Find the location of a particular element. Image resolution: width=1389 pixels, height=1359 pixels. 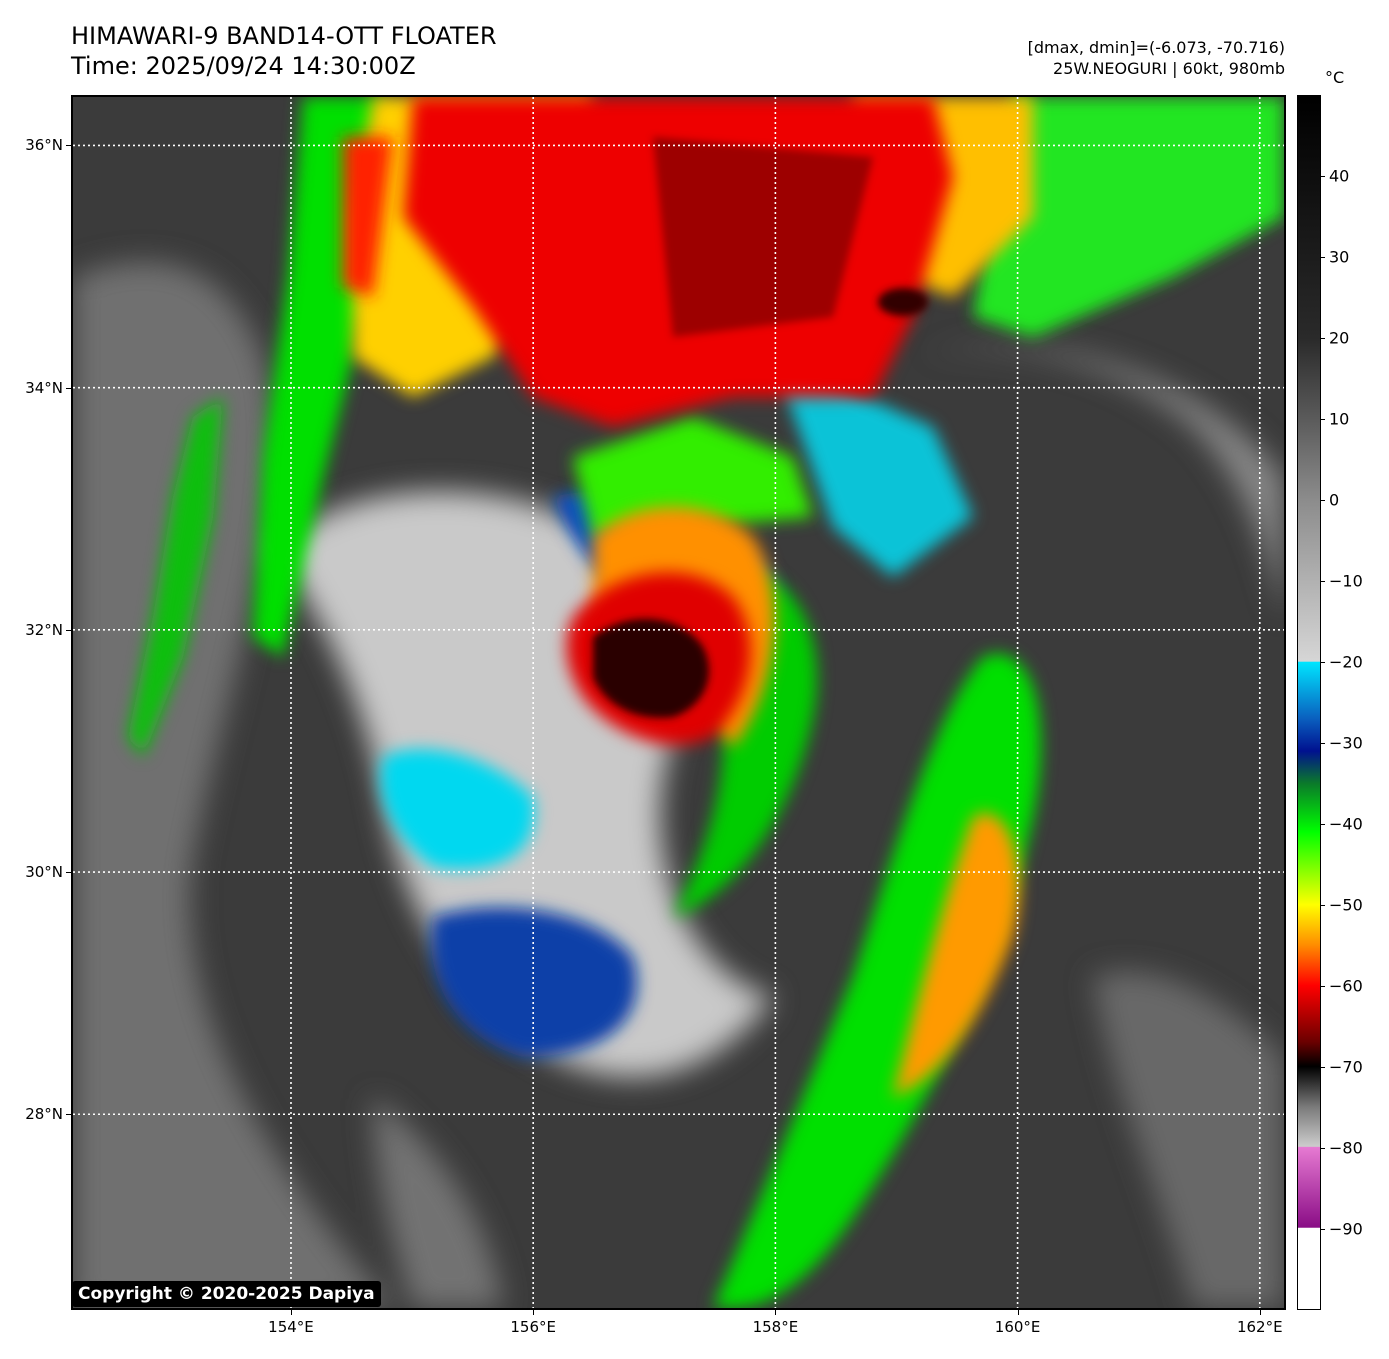

colorbar-tick-4: 0 is located at coordinates (1334, 500).